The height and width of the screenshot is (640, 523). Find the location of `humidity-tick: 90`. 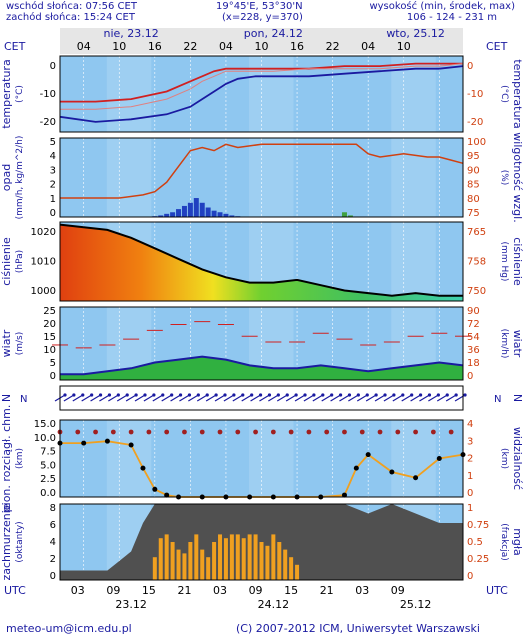

humidity-tick: 90 is located at coordinates (473, 170).